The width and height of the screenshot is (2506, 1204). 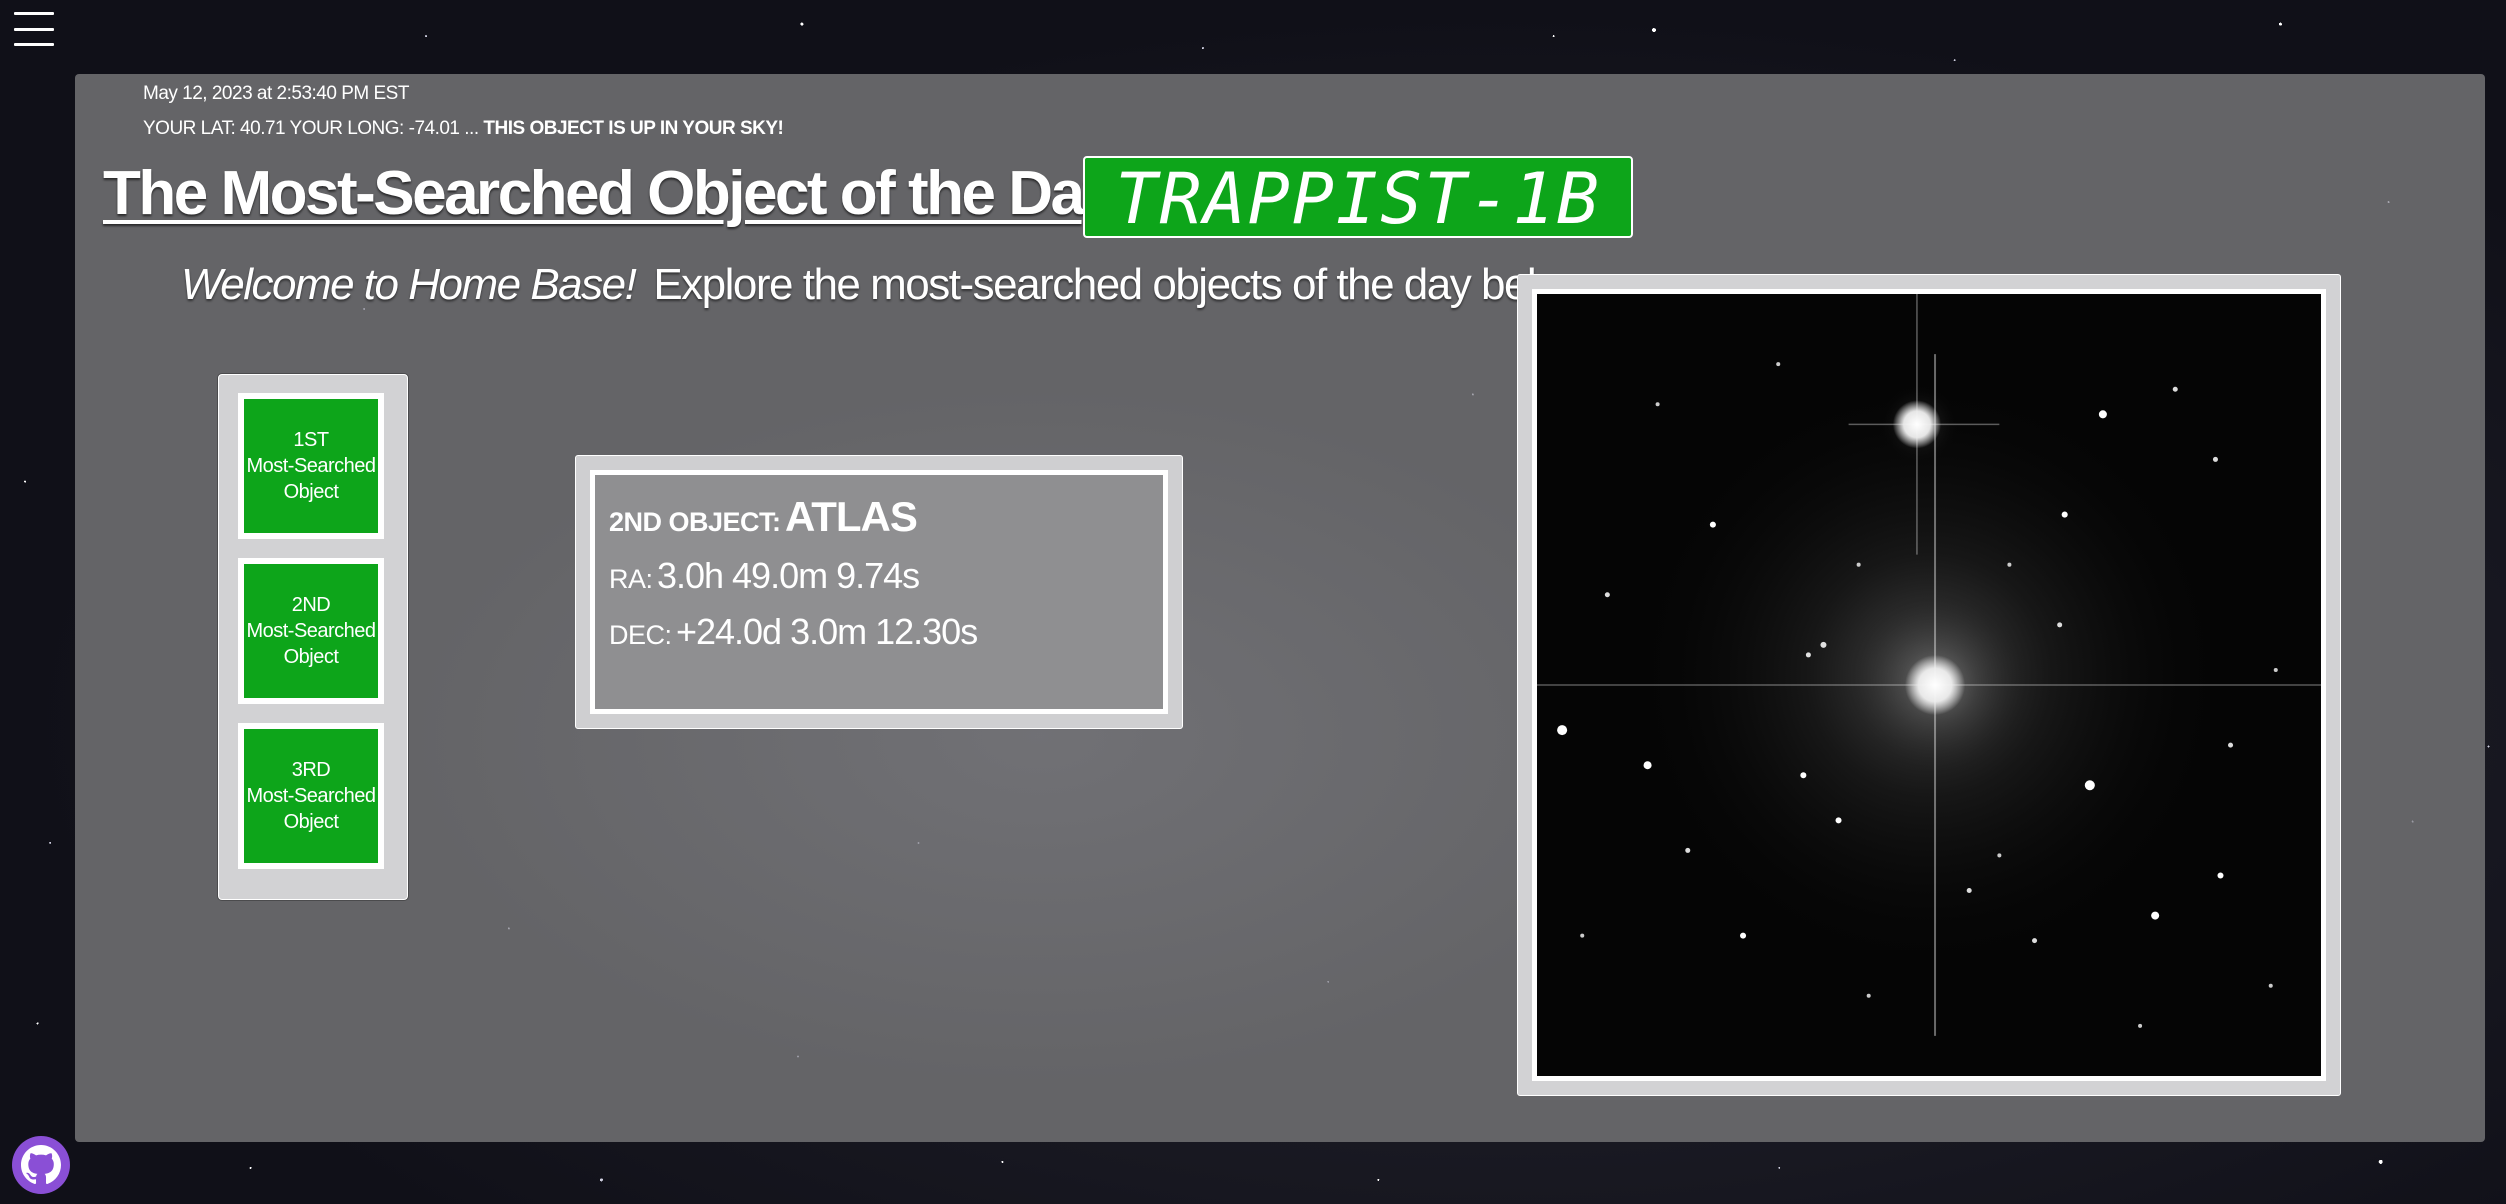 I want to click on rank-label: 3RD, so click(x=311, y=770).